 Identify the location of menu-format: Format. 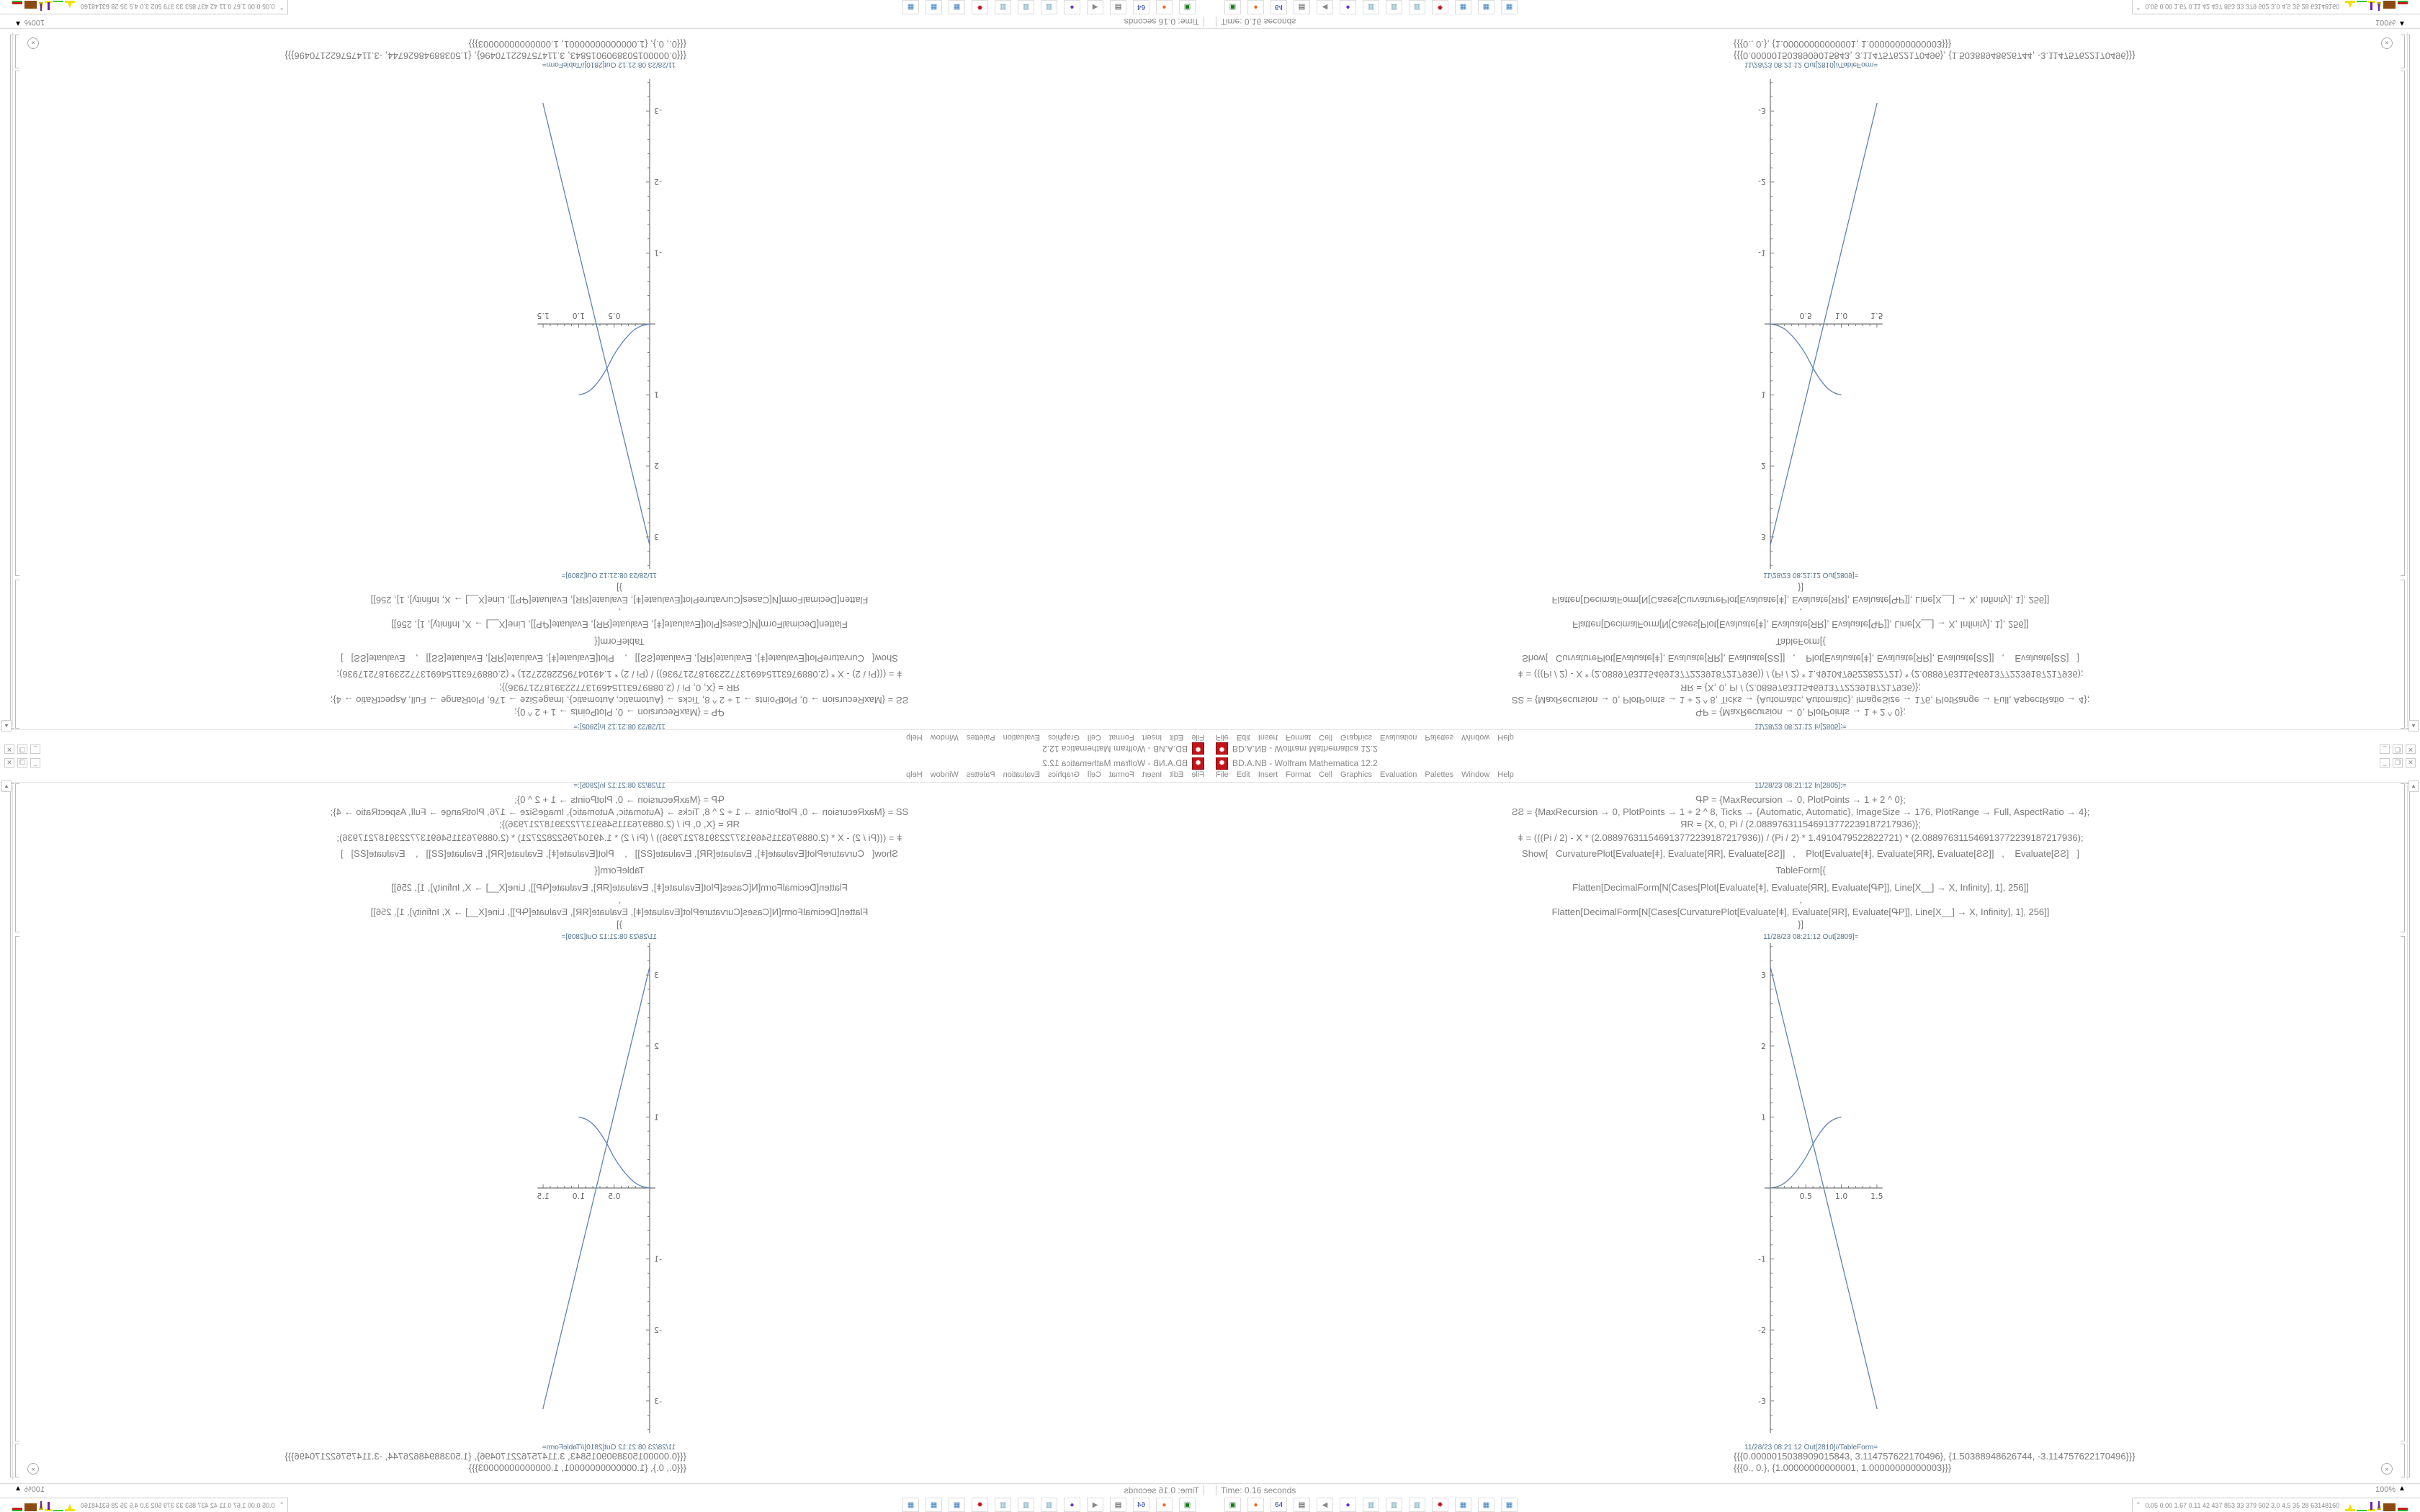
(1299, 774).